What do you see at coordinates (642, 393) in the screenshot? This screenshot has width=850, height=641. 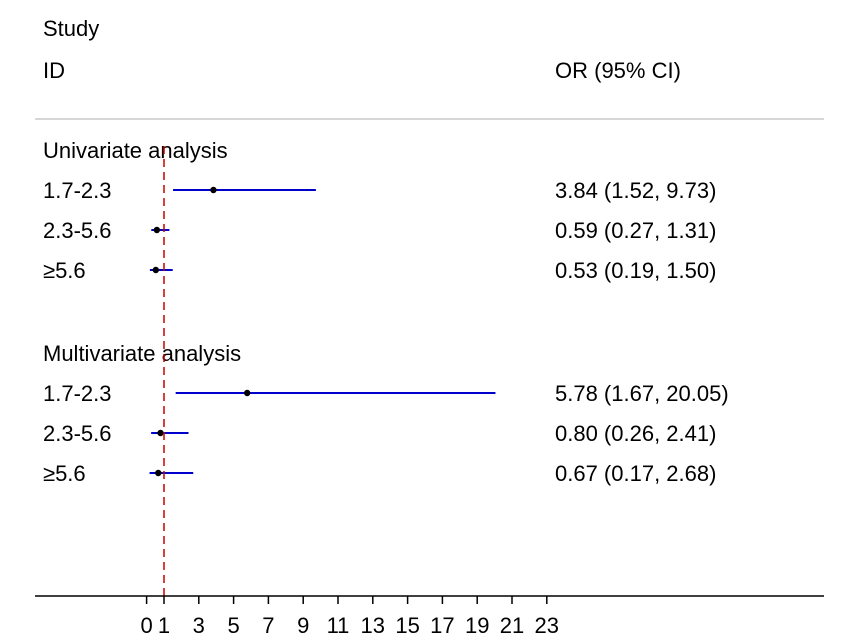 I see `or-ci-value: 5.78 (1.67, 20.05)` at bounding box center [642, 393].